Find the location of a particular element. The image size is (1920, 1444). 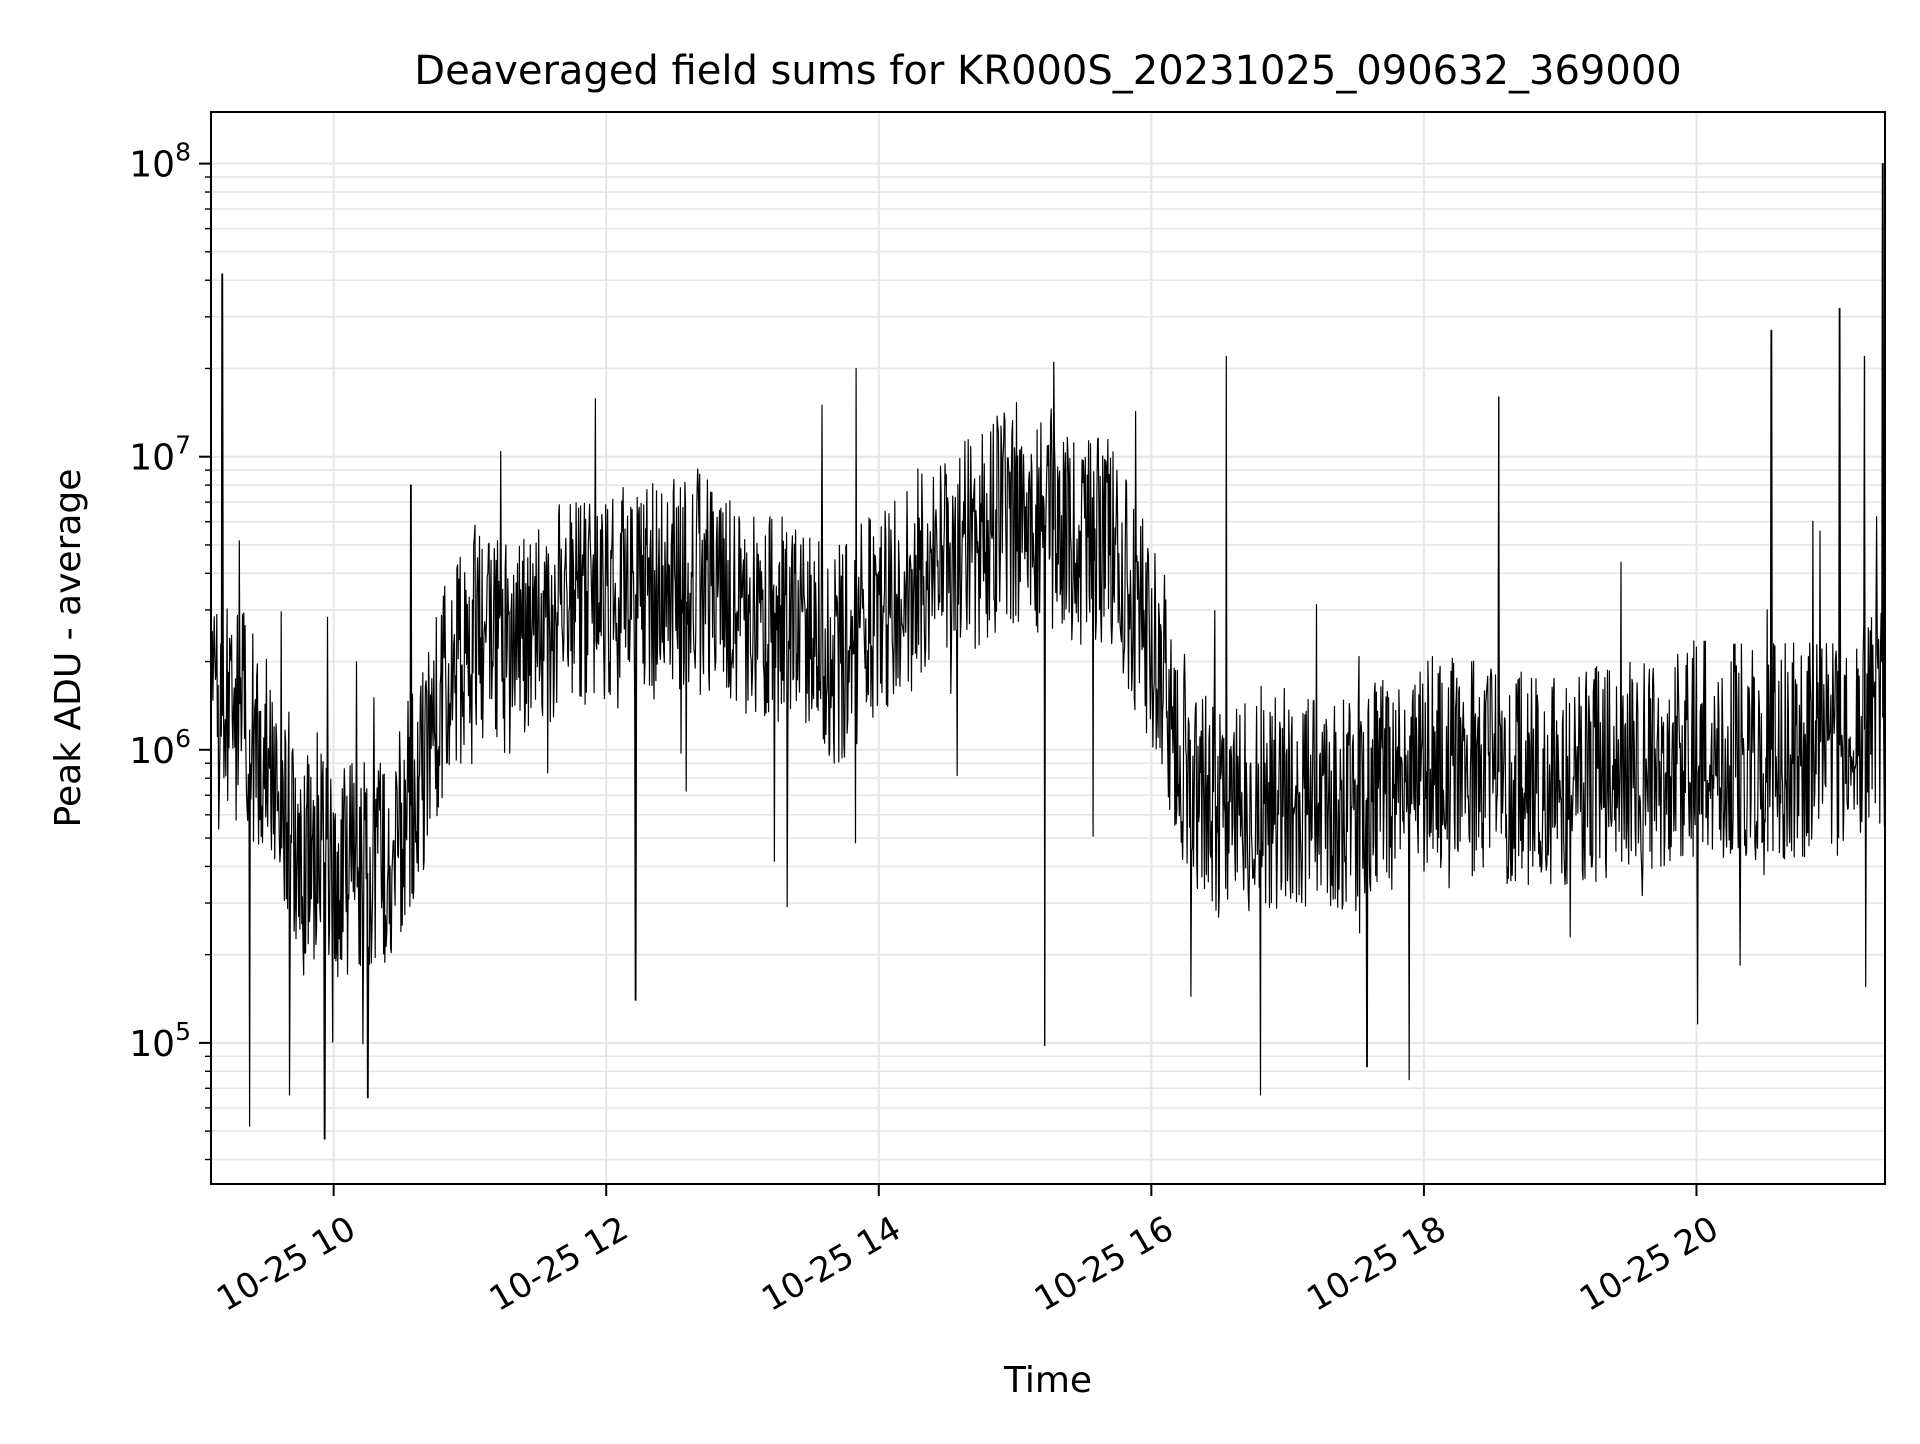

y-tick-label: 10⁵ is located at coordinates (160, 1041).